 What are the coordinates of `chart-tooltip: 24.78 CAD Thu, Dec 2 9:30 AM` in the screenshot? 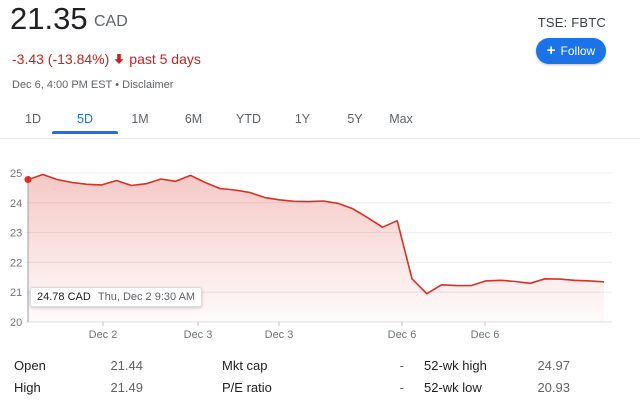 It's located at (116, 297).